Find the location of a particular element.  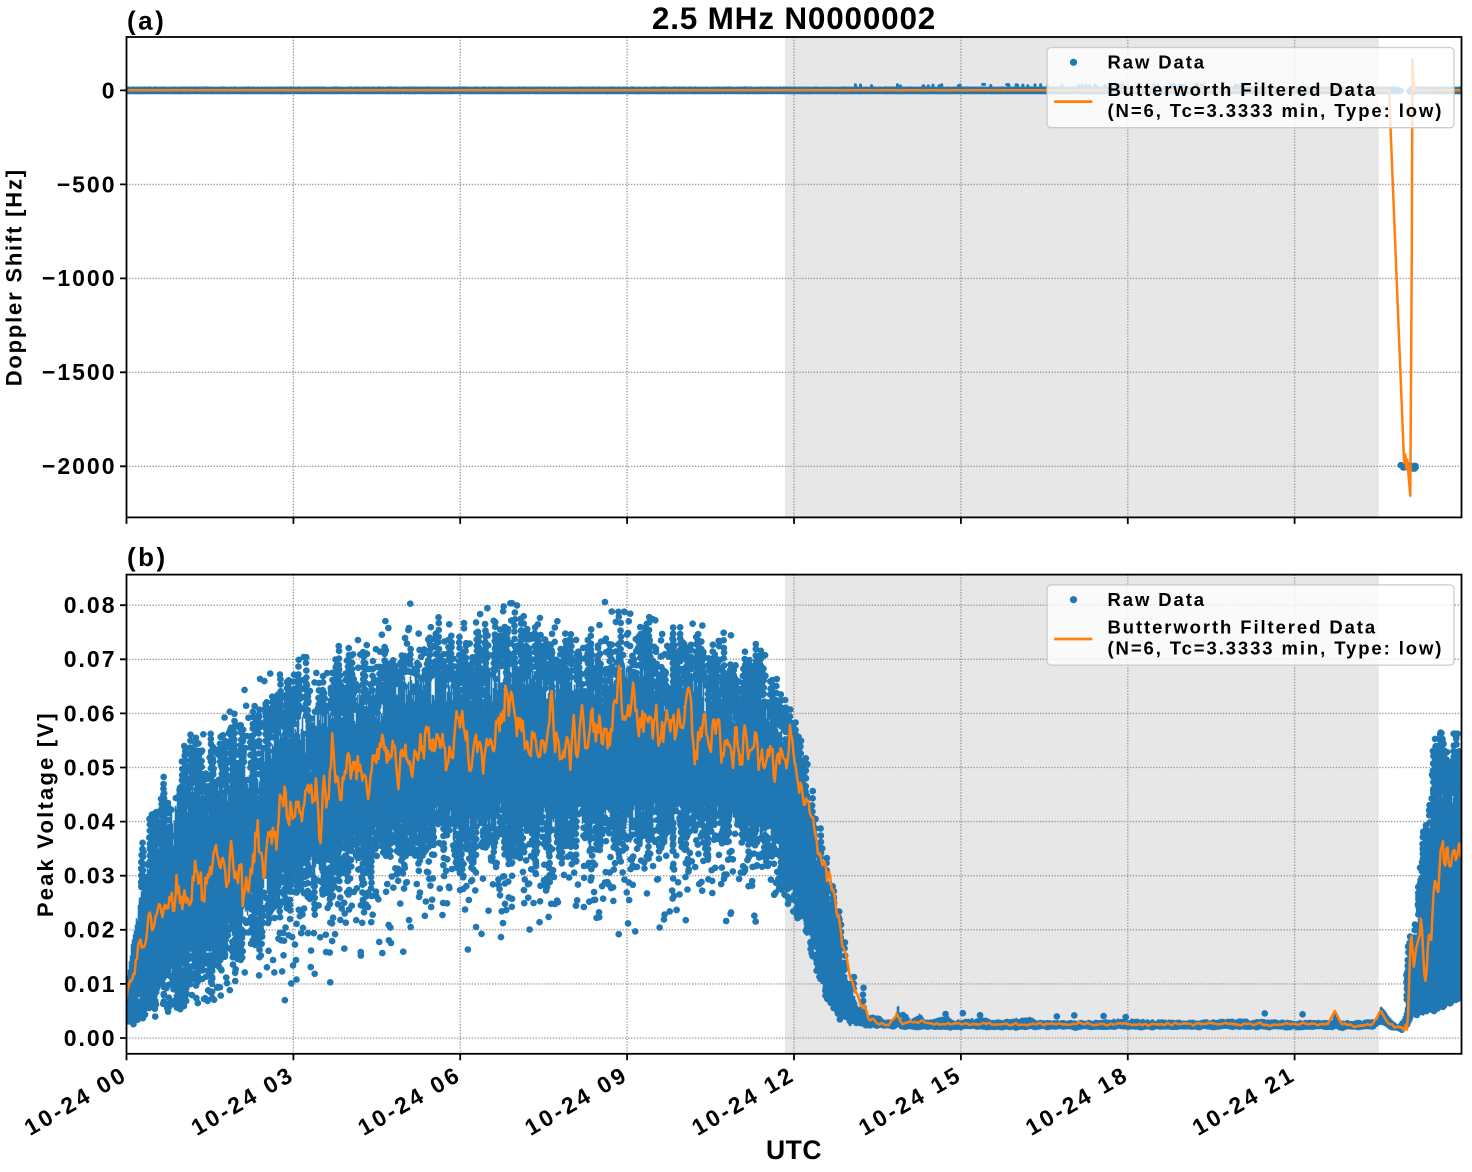

svg-text: 0.07 is located at coordinates (90, 659).